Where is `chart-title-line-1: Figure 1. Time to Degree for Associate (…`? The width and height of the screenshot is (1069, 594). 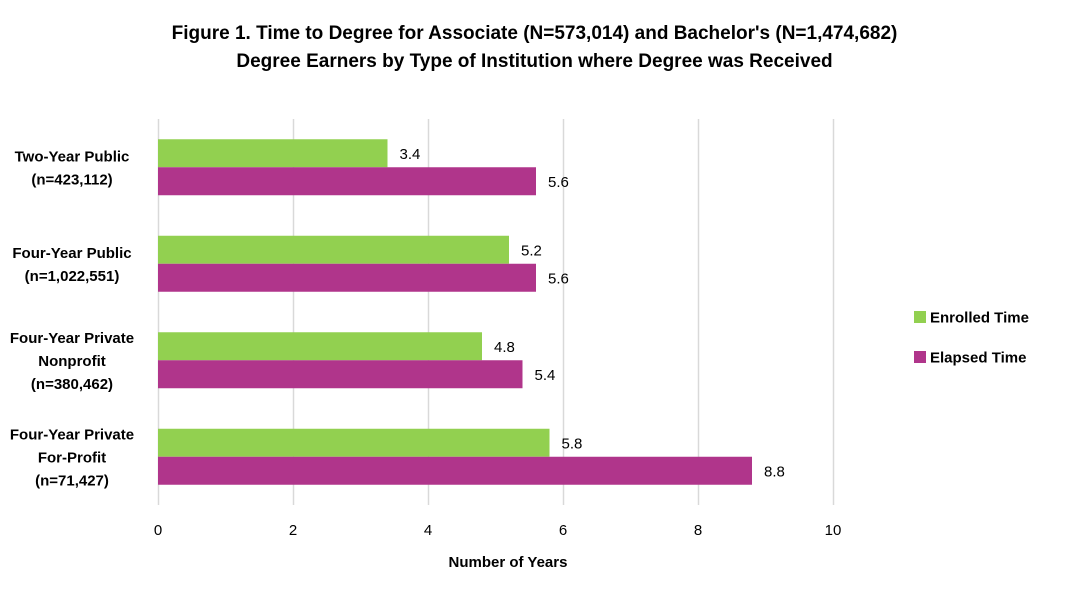 chart-title-line-1: Figure 1. Time to Degree for Associate (… is located at coordinates (534, 33).